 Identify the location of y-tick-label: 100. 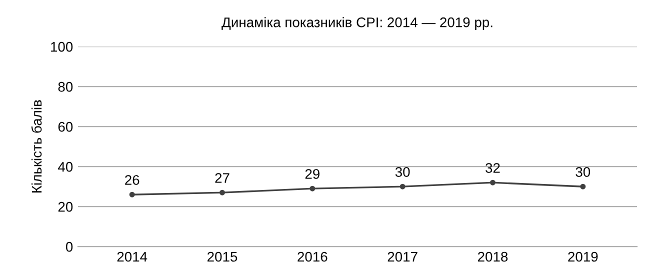
(62, 47).